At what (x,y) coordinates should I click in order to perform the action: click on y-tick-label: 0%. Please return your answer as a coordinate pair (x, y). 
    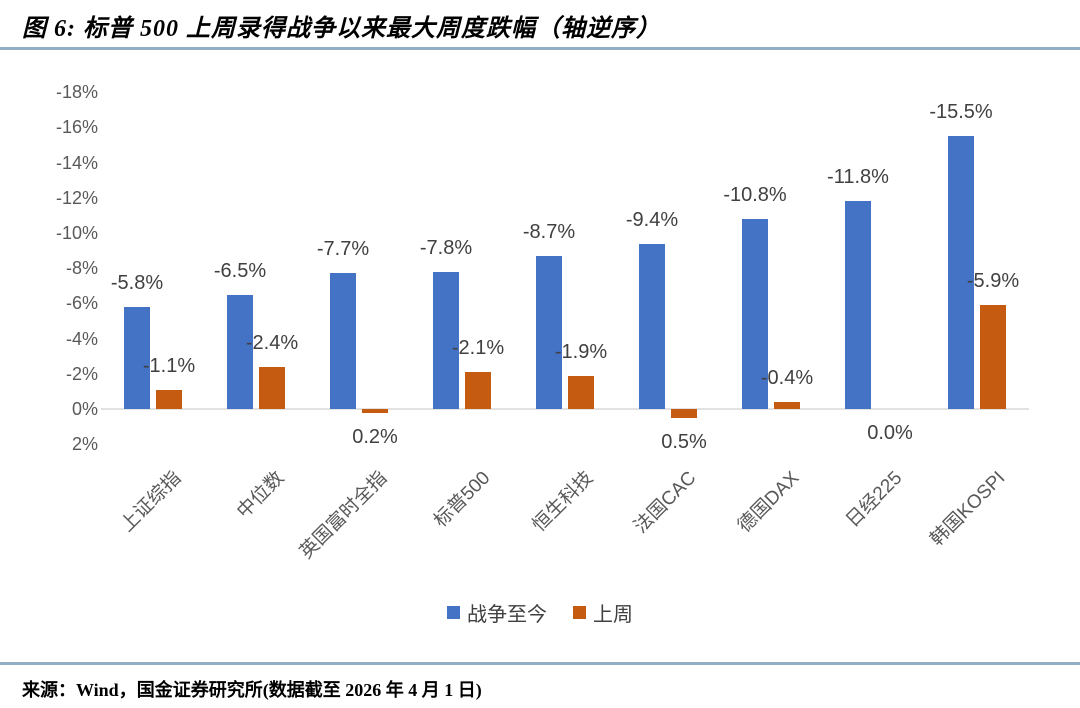
    Looking at the image, I should click on (84, 409).